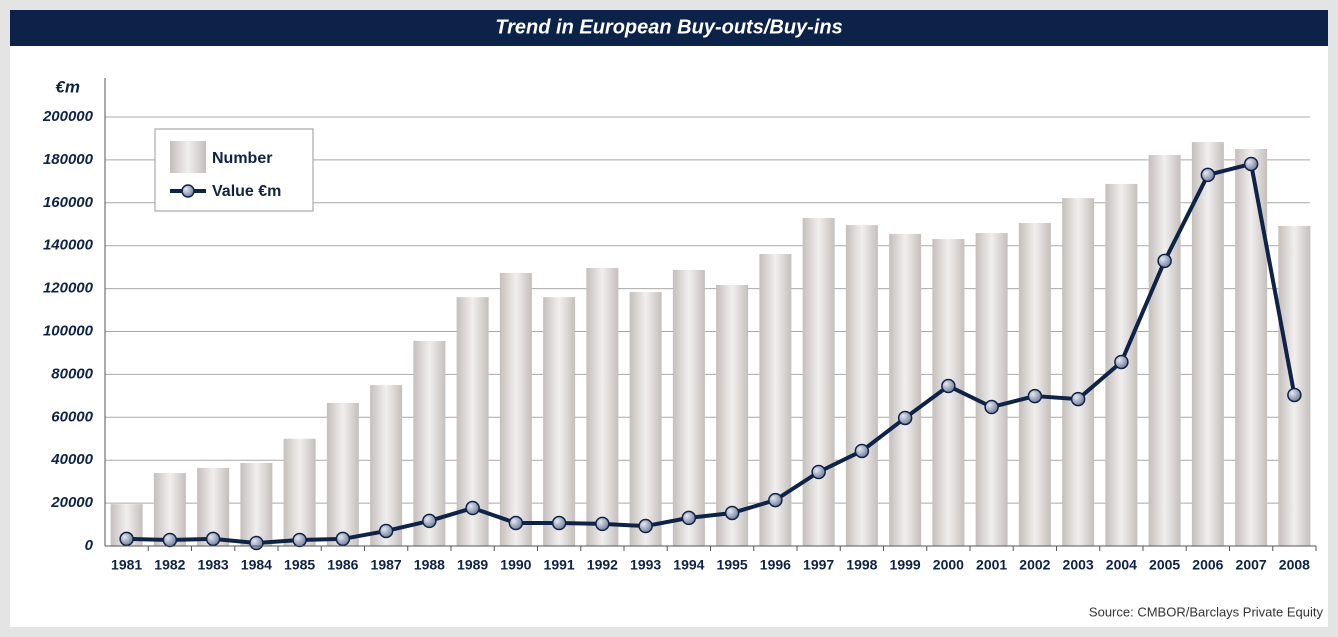 The width and height of the screenshot is (1338, 637). I want to click on y-tick-label: 180000, so click(68, 159).